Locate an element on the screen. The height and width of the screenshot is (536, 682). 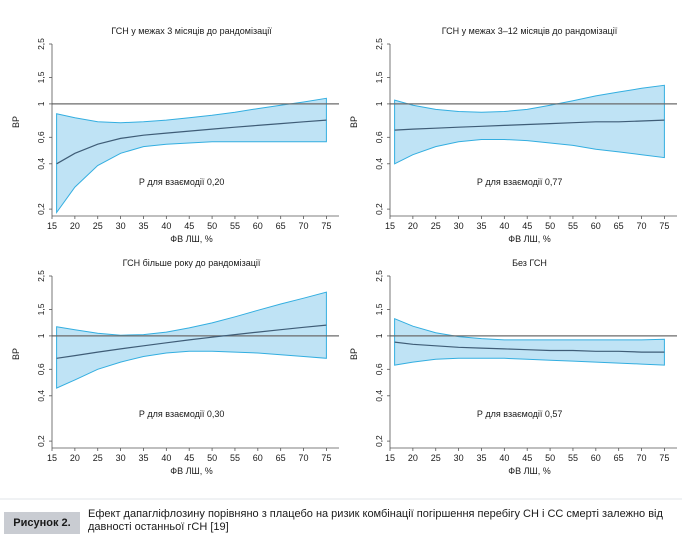
panel-4-x-tick-label: 30 is located at coordinates (459, 458).